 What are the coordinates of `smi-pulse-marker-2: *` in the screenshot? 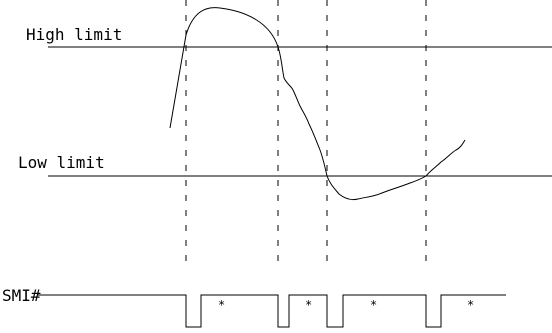 It's located at (308, 305).